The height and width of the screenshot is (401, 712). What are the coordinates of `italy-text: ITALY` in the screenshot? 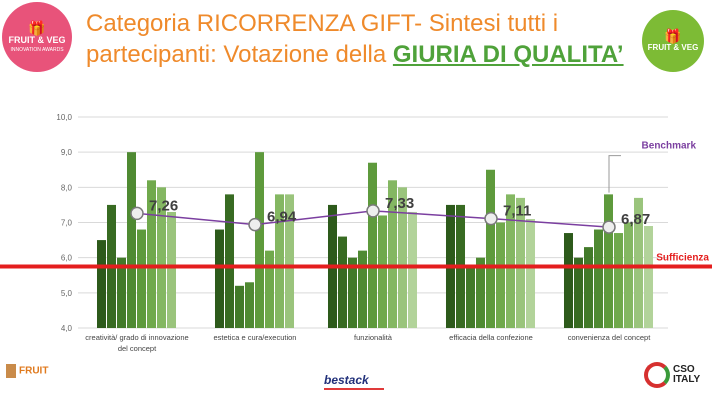 It's located at (687, 379).